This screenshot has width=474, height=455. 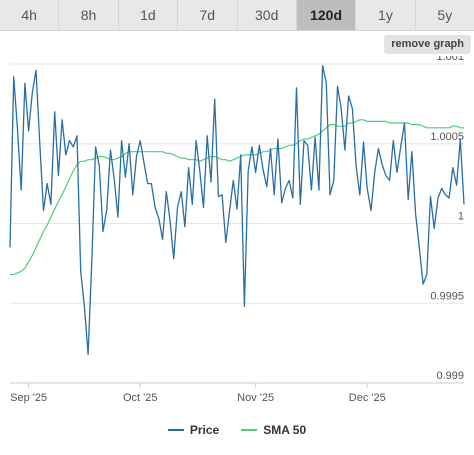 I want to click on y-tick-label: 1, so click(x=461, y=217).